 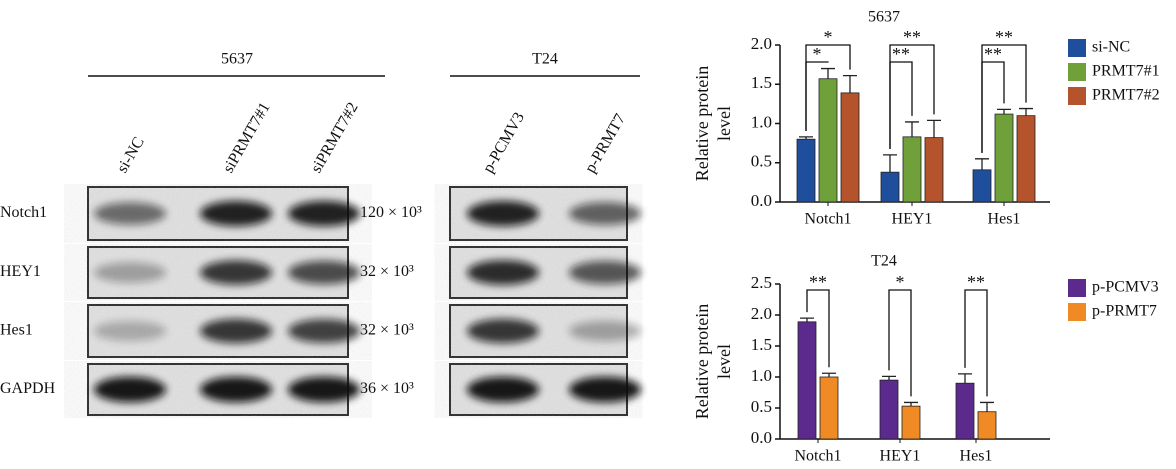 What do you see at coordinates (247, 138) in the screenshot?
I see `lane-label: siPRMT7#1` at bounding box center [247, 138].